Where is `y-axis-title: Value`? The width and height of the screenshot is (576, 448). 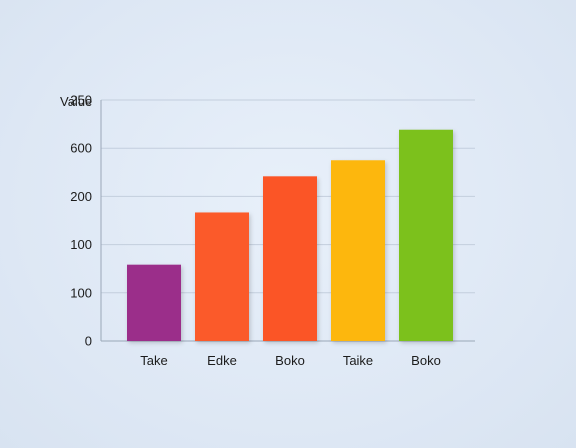 y-axis-title: Value is located at coordinates (76, 101).